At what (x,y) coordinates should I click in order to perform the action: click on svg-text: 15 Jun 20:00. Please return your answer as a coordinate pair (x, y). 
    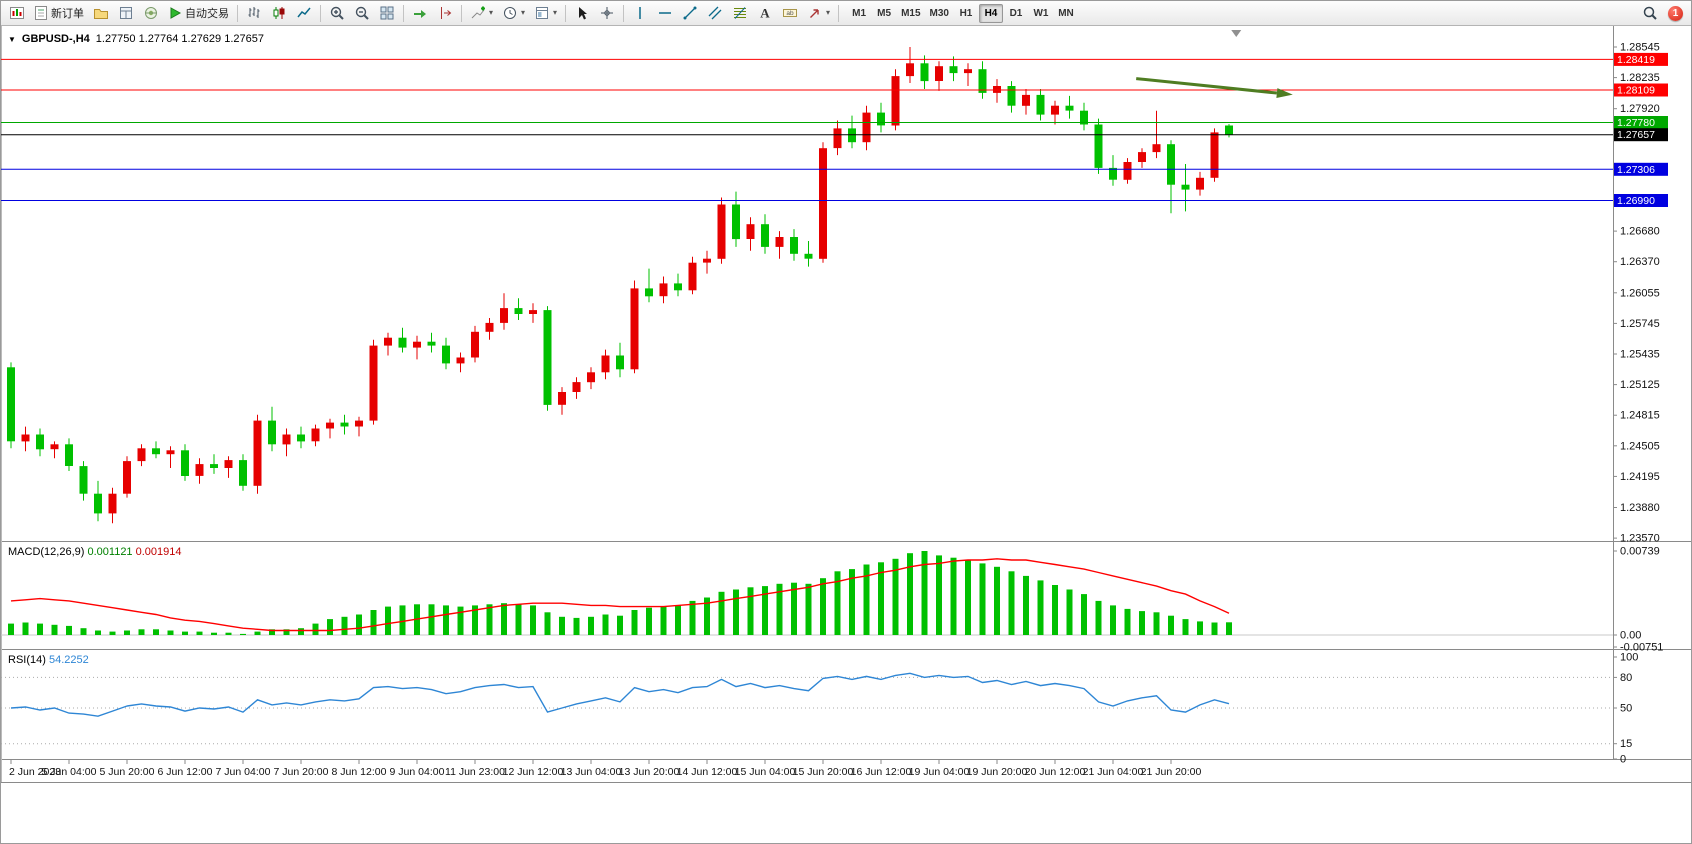
    Looking at the image, I should click on (823, 772).